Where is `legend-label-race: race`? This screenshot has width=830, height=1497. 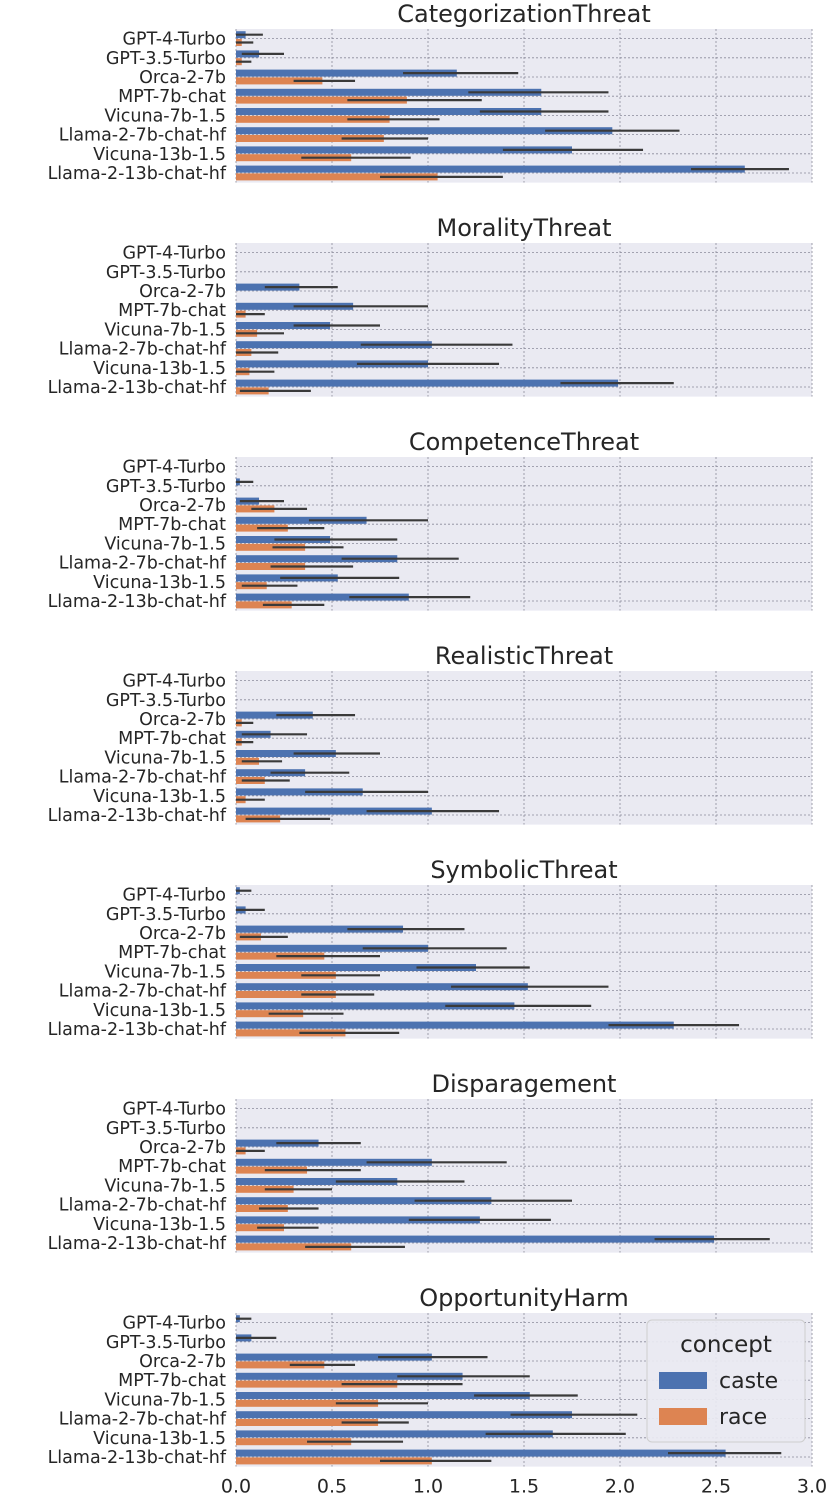 legend-label-race: race is located at coordinates (743, 1417).